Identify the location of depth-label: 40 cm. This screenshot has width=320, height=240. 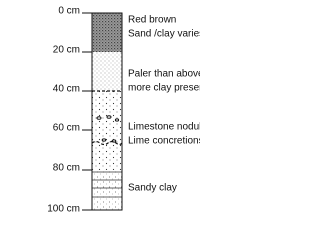
(66, 89).